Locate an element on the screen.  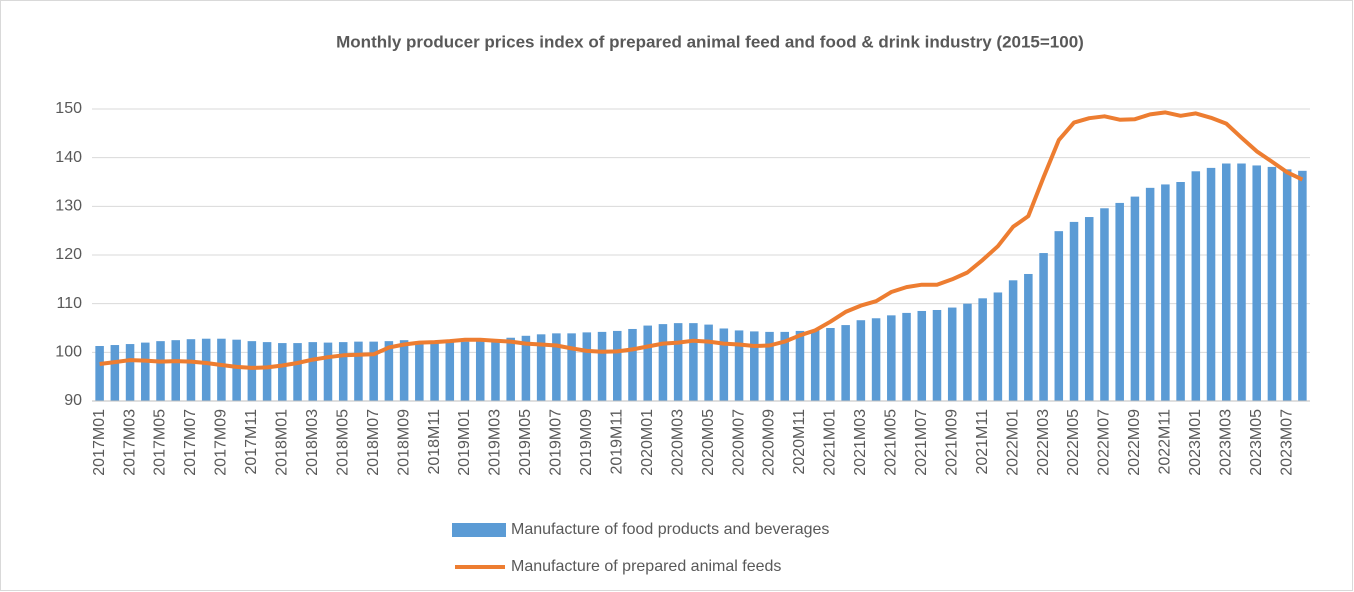
legend-swatch is located at coordinates (479, 530).